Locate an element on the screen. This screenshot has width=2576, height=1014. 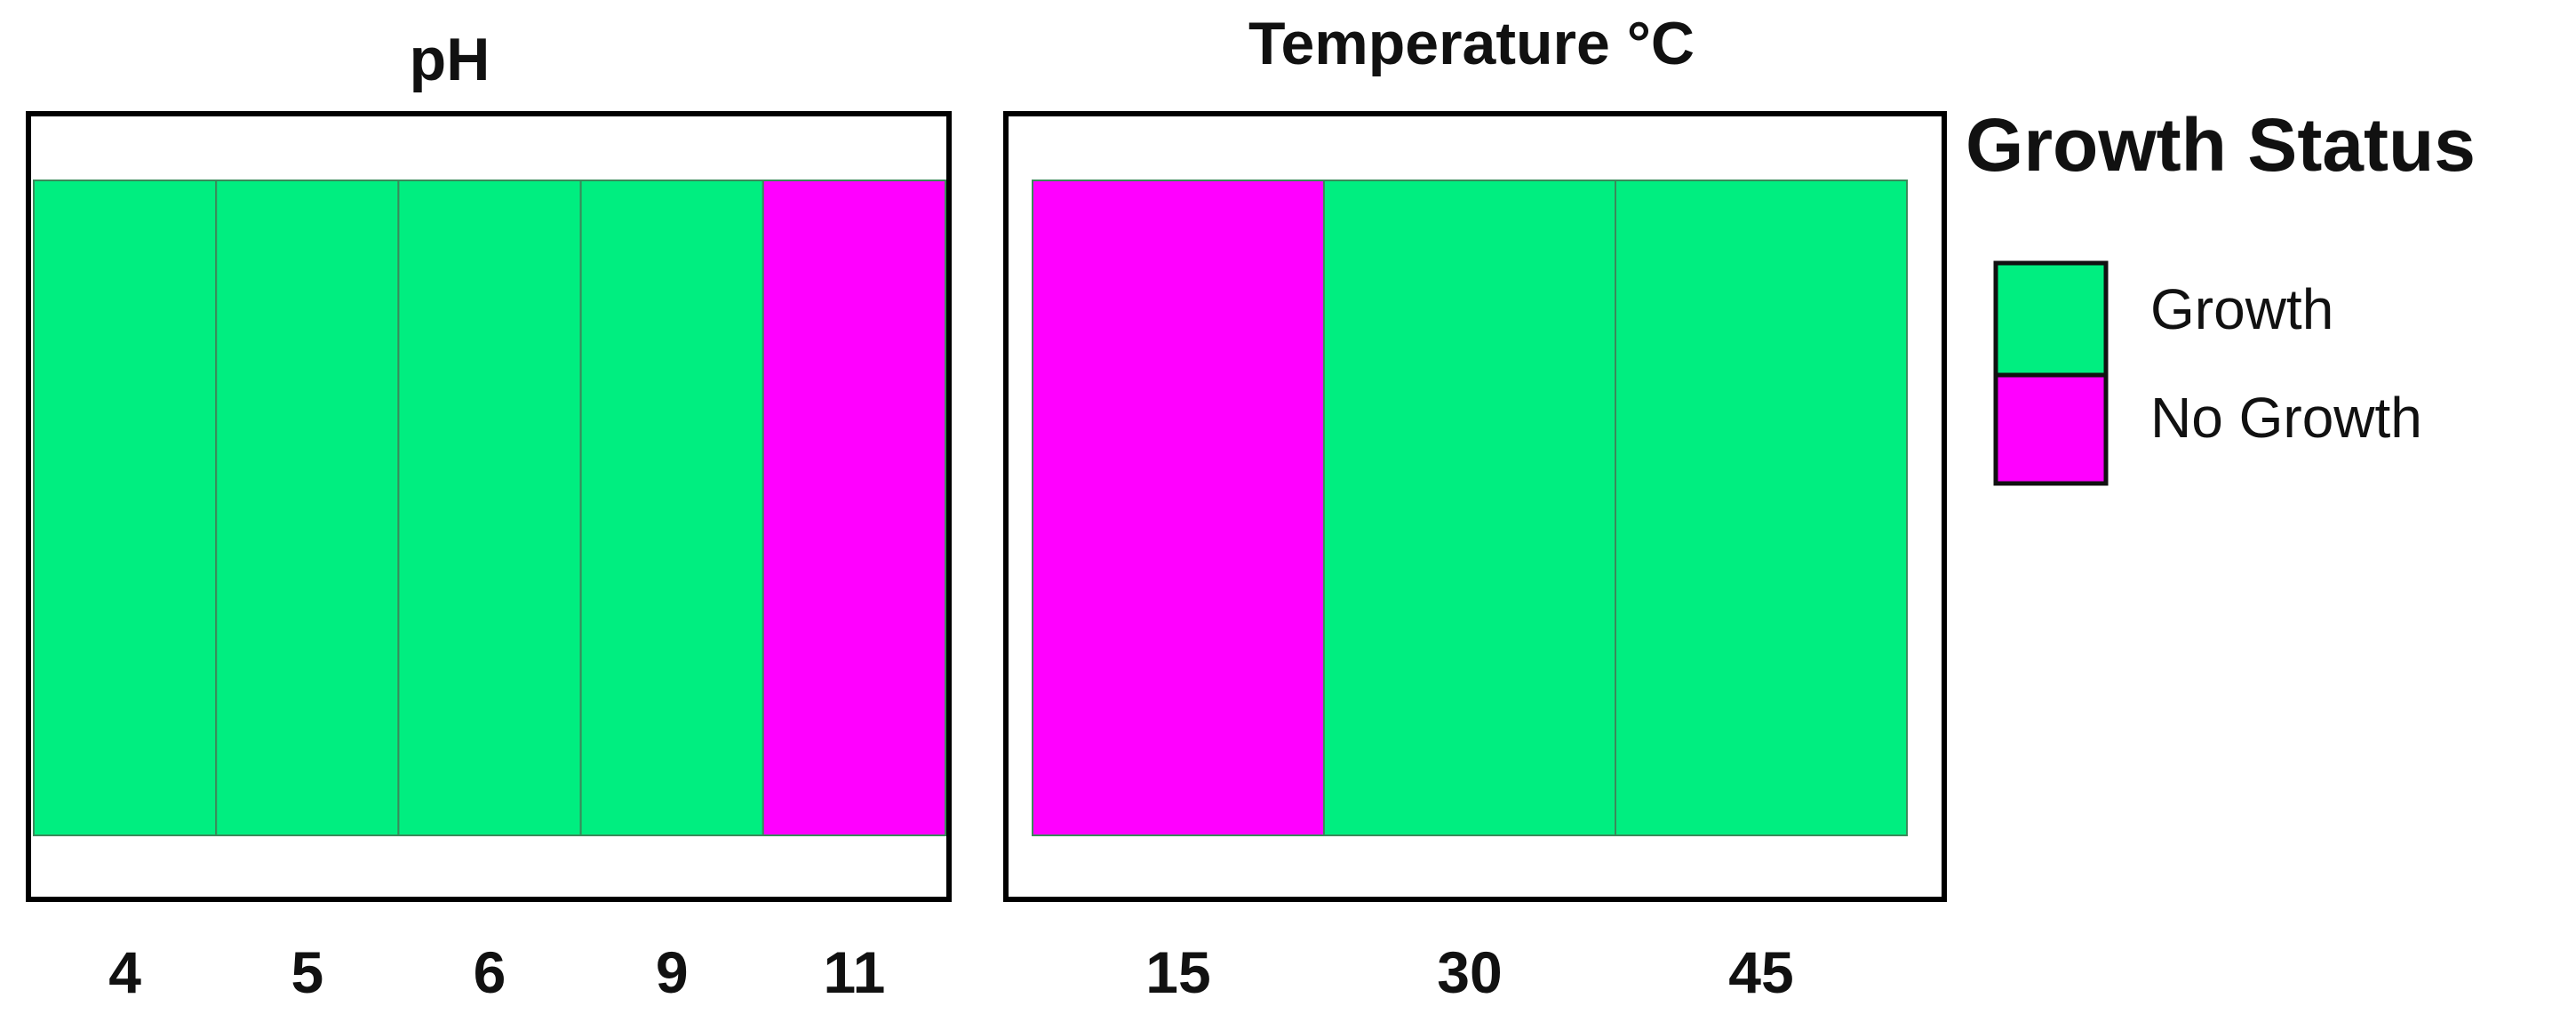
legend-label-growth: Growth is located at coordinates (2241, 309).